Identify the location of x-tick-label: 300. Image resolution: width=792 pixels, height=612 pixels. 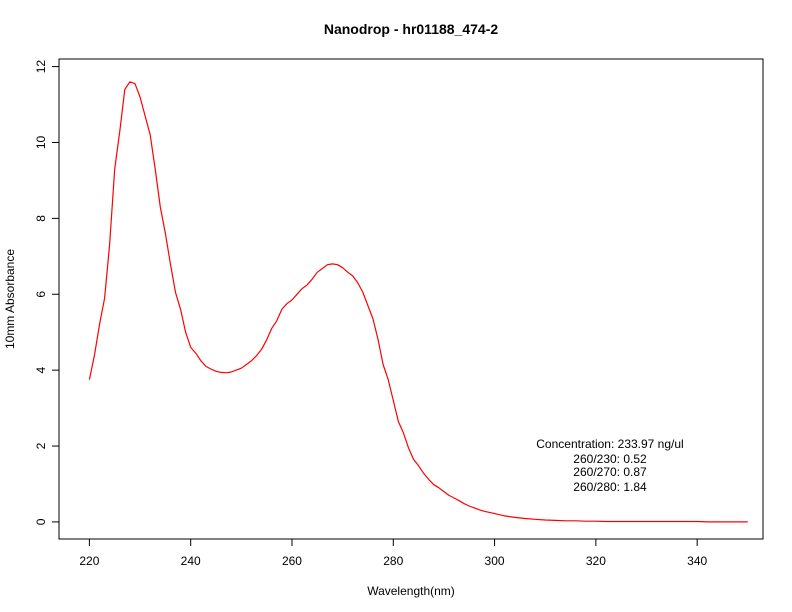
(495, 561).